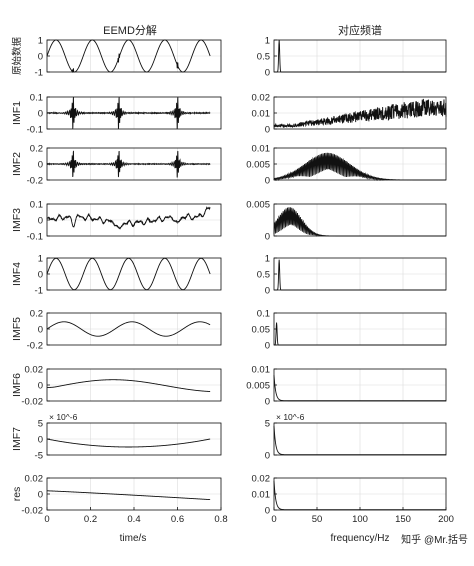  I want to click on x-tick-label: 0.6, so click(177, 519).